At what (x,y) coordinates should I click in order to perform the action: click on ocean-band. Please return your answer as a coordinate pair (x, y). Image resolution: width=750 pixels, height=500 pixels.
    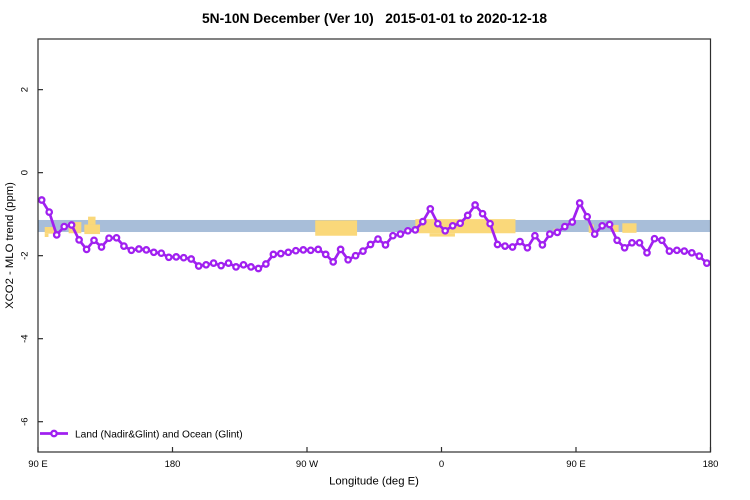
    Looking at the image, I should click on (374, 226).